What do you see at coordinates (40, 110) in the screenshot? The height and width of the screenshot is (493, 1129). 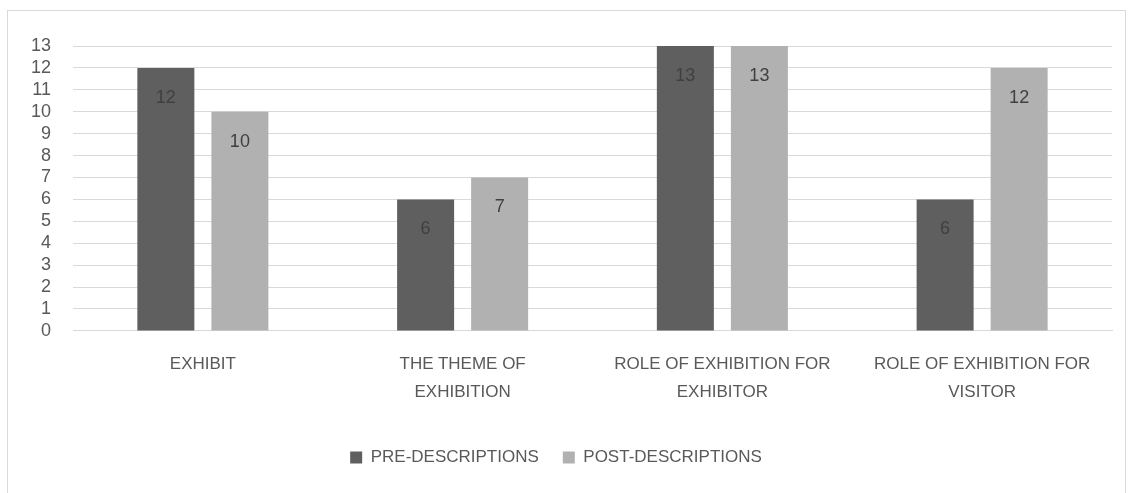 I see `y-tick-label: 10` at bounding box center [40, 110].